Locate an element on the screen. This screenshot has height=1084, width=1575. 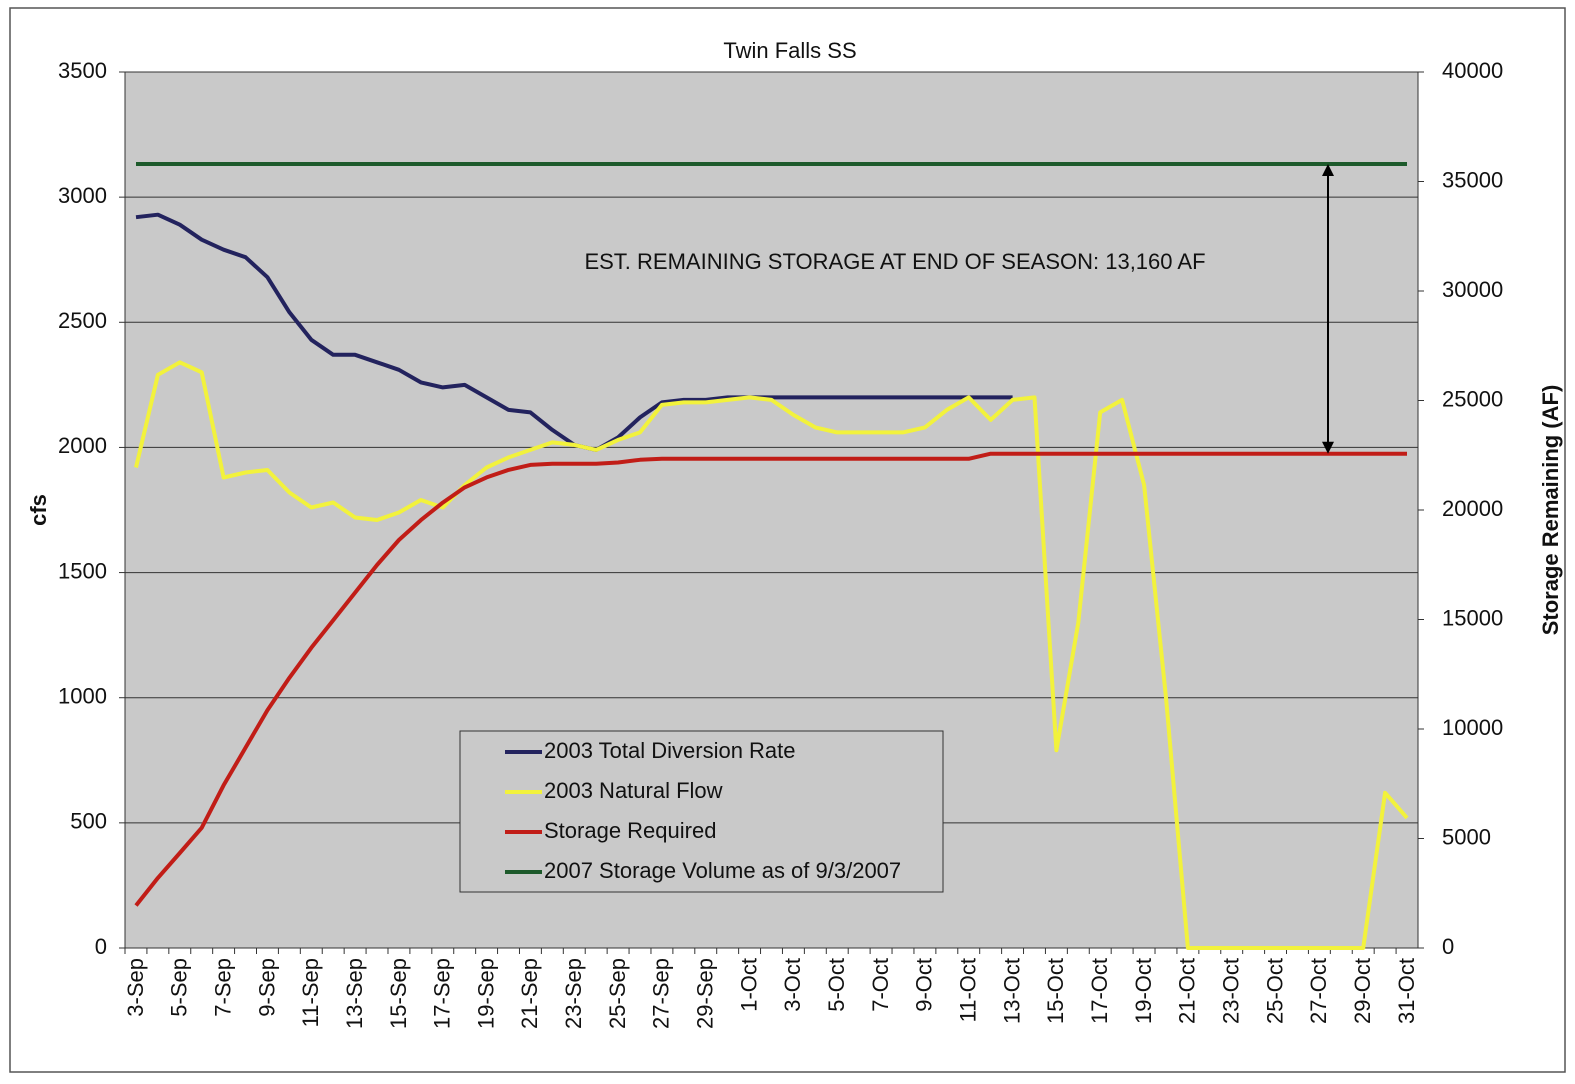
x-tick-label: 23-Sep is located at coordinates (573, 993).